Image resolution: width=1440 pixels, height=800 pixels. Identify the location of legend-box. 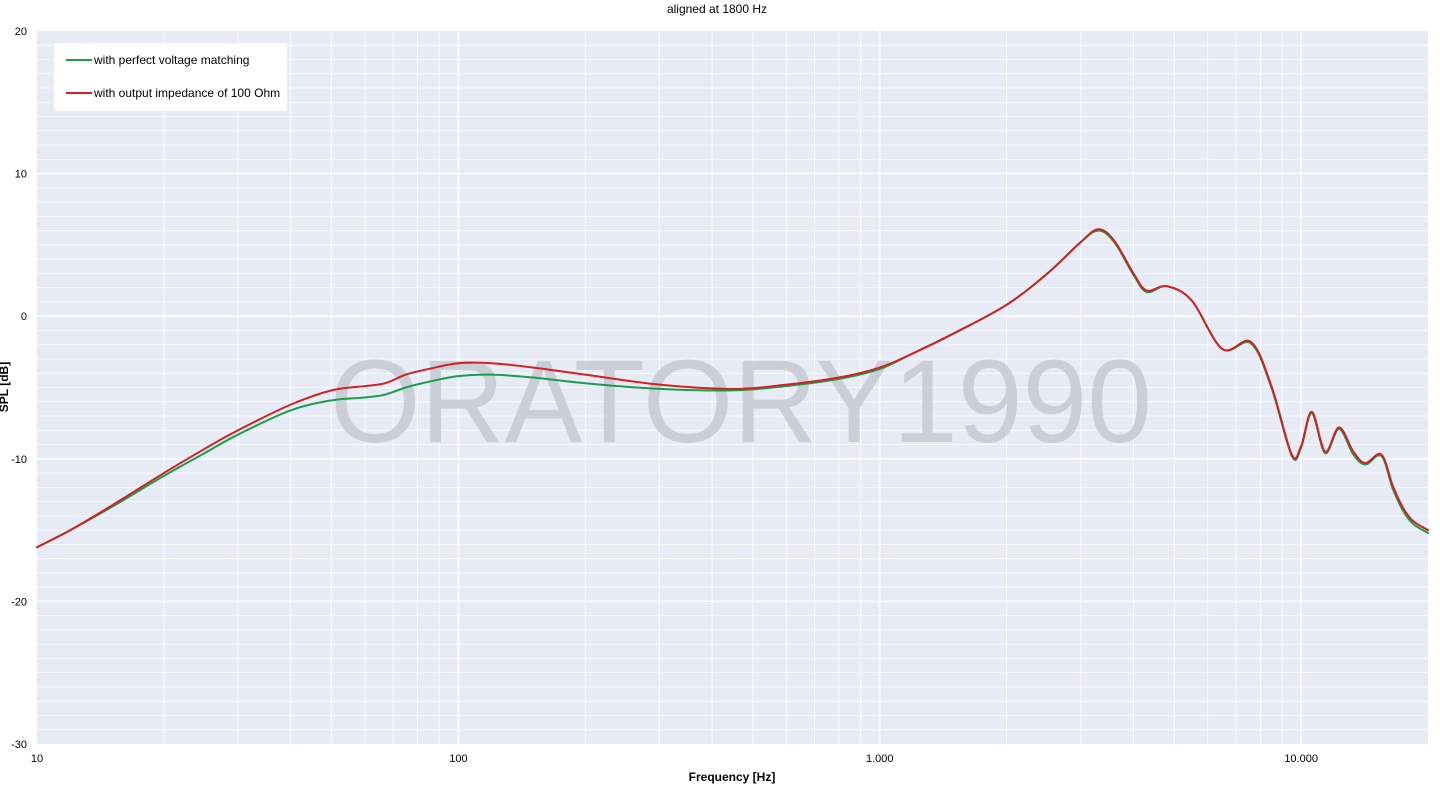
(170, 77).